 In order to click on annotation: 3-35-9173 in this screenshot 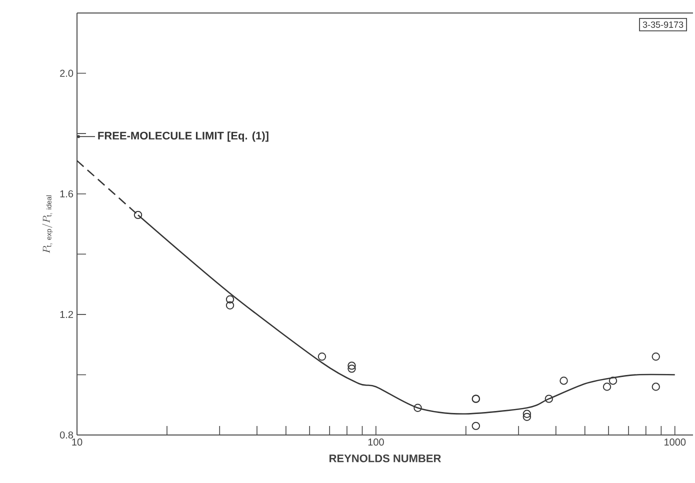, I will do `click(663, 24)`.